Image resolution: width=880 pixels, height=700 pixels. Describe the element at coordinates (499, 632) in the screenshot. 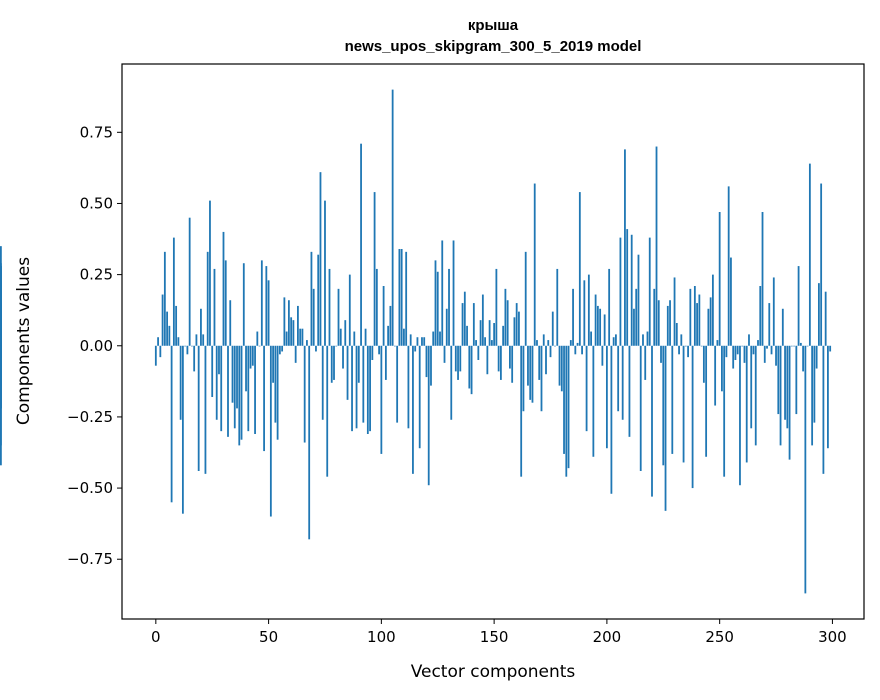

I see `x-axis-ticks: 0 50 100 150 200 250 300` at that location.